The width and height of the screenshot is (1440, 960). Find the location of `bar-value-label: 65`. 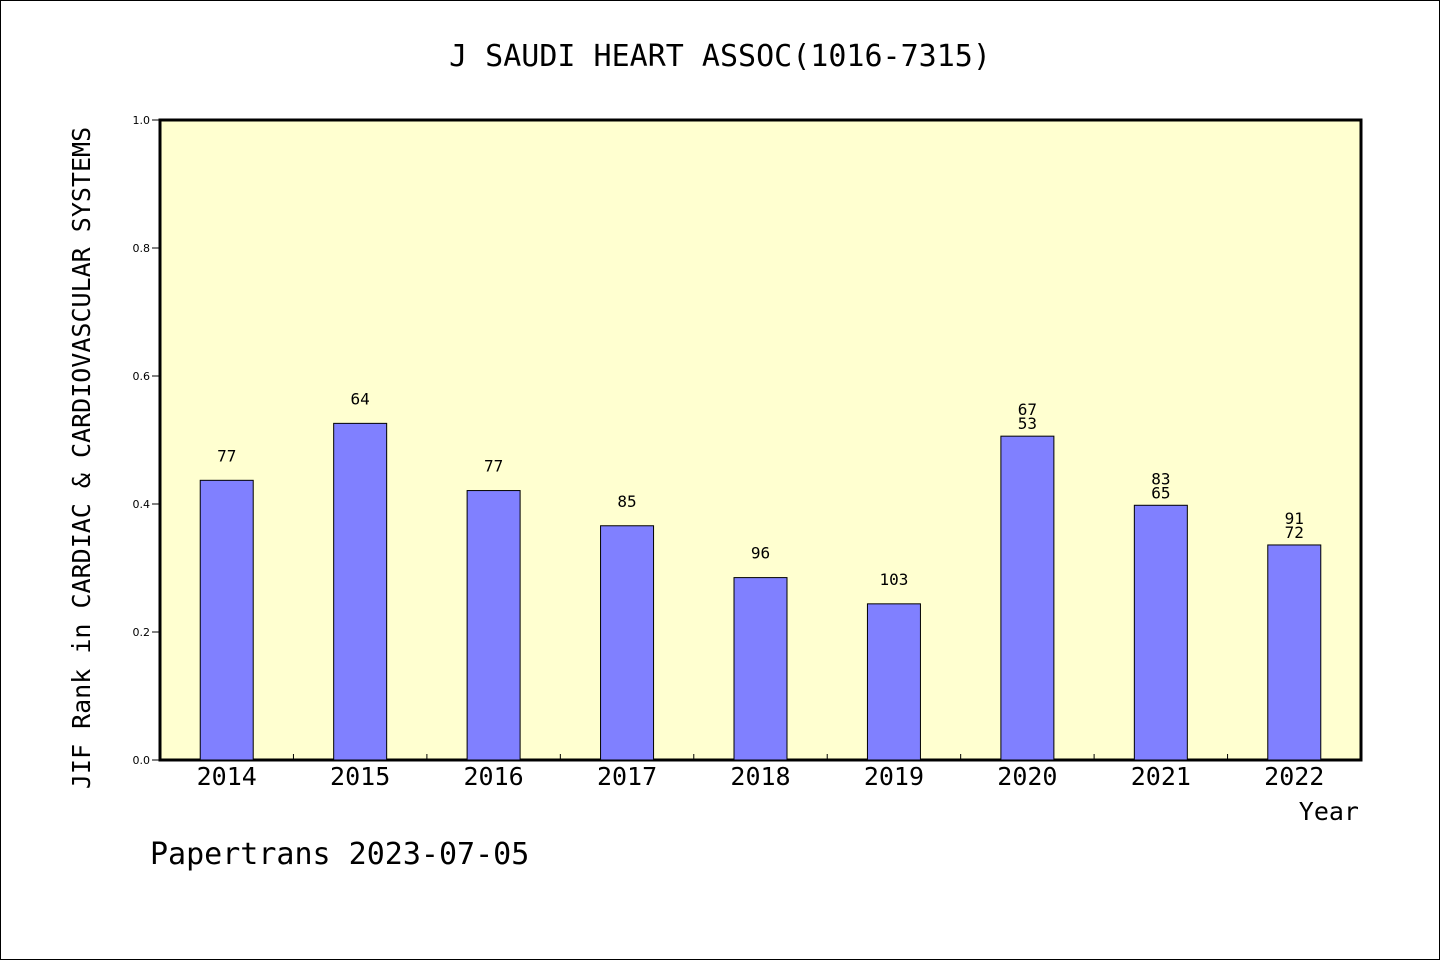

bar-value-label: 65 is located at coordinates (1160, 492).